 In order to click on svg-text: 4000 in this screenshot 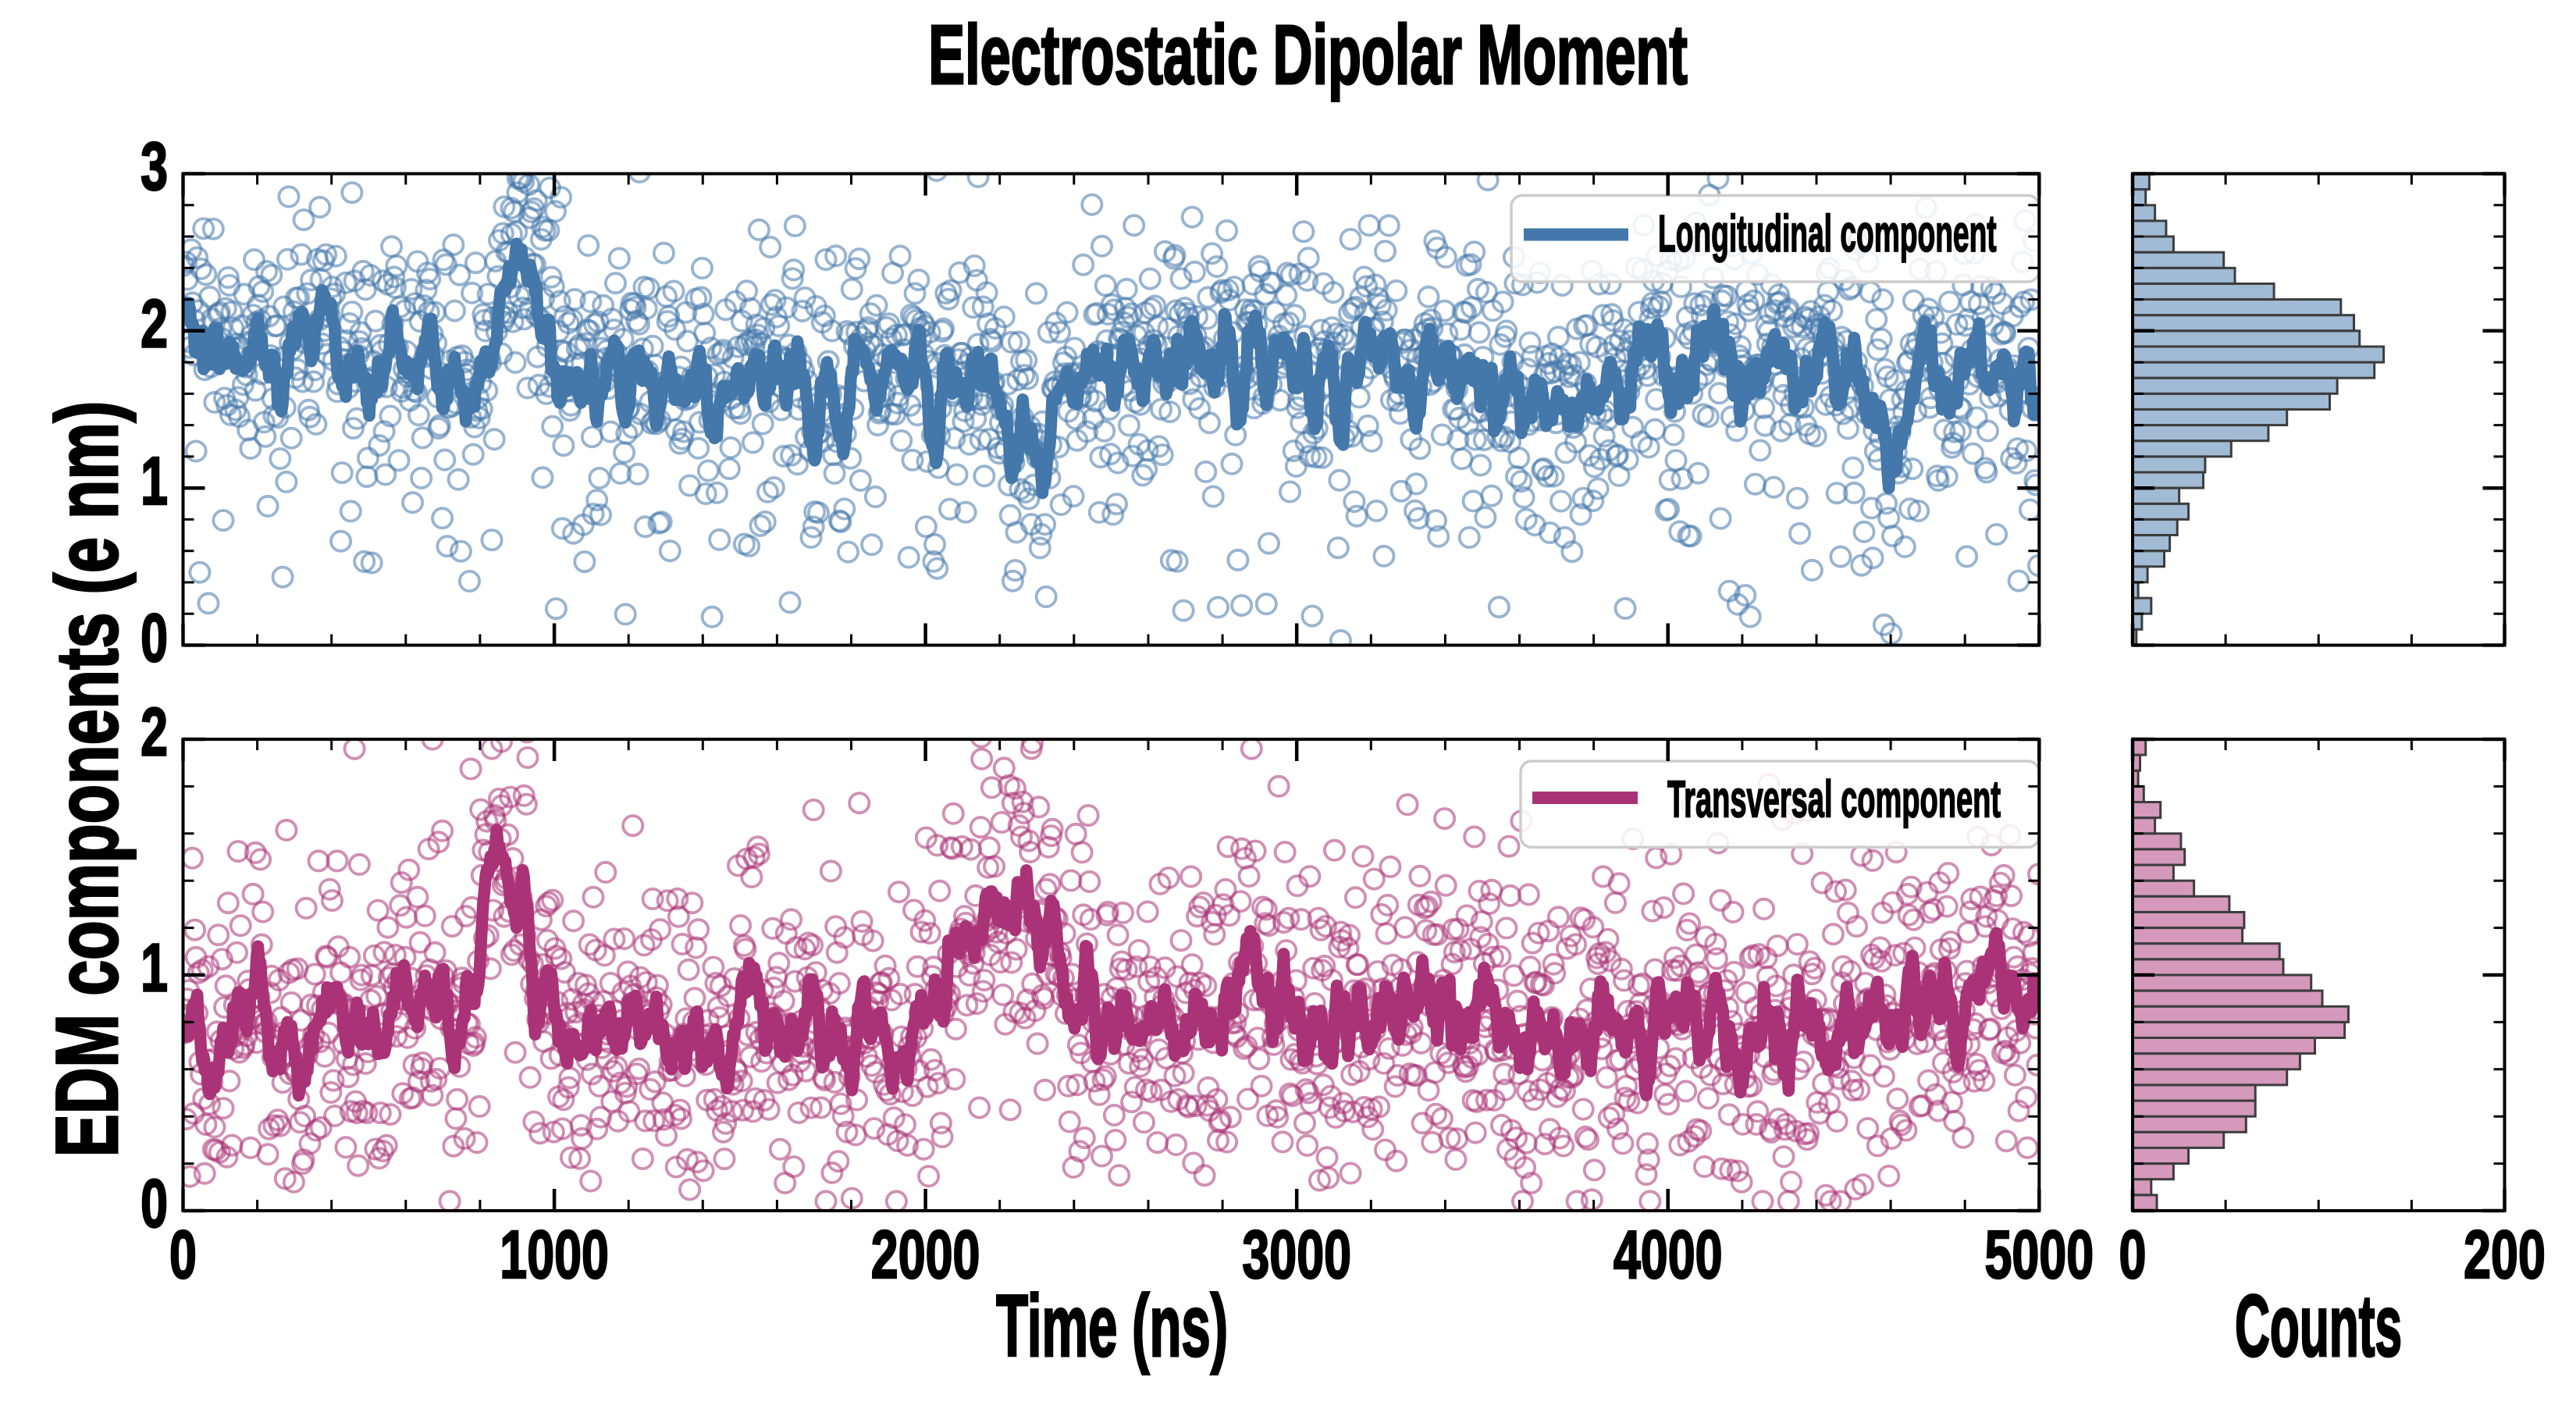, I will do `click(1668, 1255)`.